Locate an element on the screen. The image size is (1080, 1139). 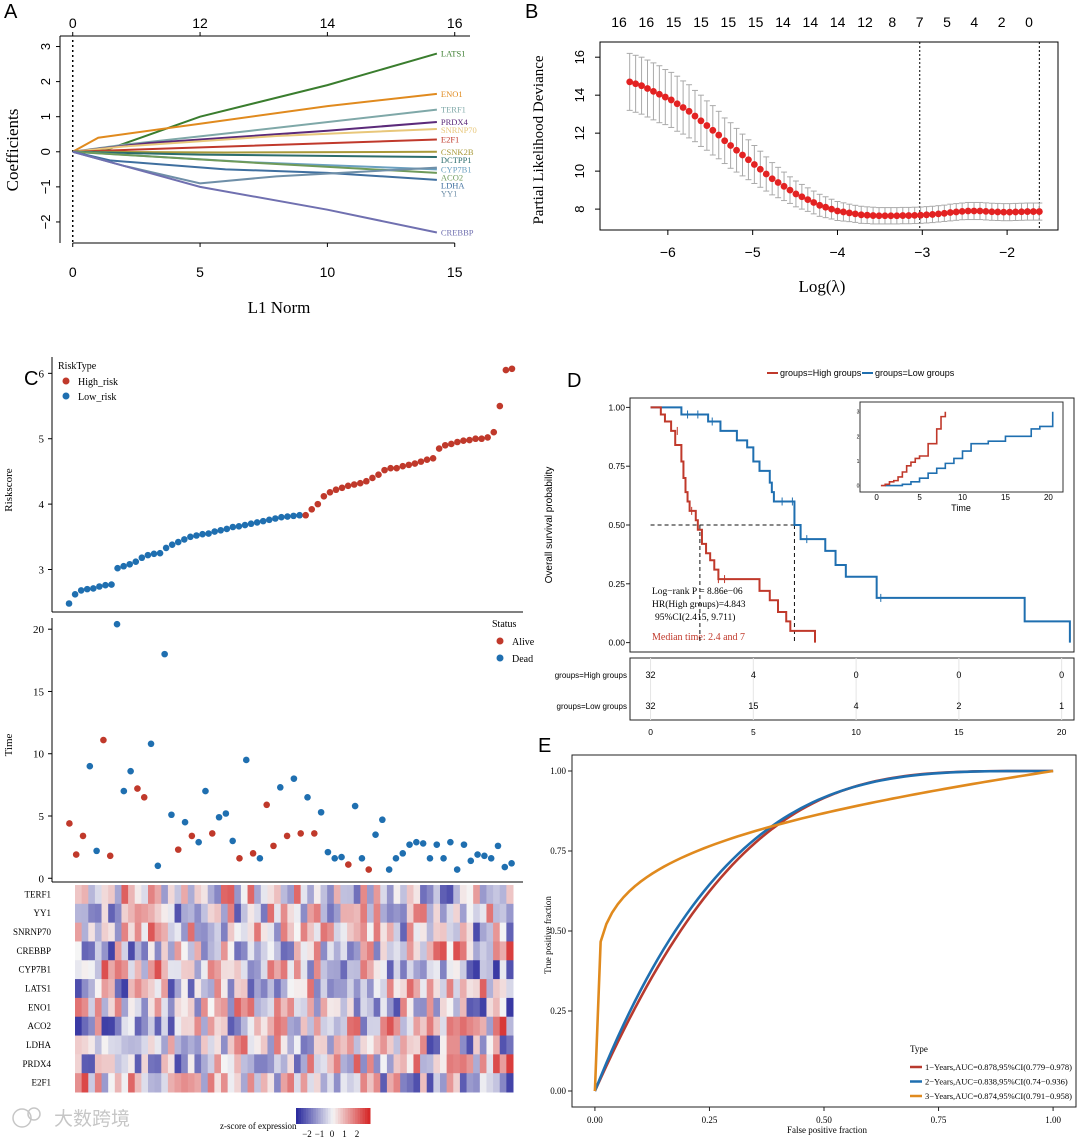
coef-label-yy1: YY1 is located at coordinates (449, 193).